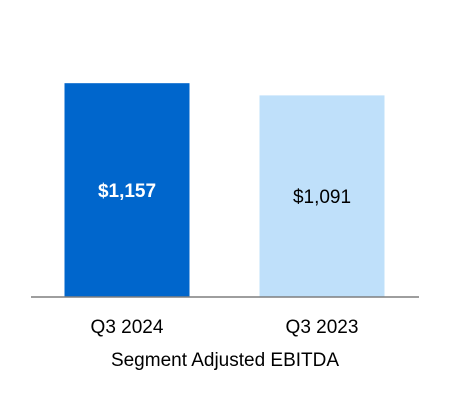  I want to click on data-label: $1,157, so click(127, 191).